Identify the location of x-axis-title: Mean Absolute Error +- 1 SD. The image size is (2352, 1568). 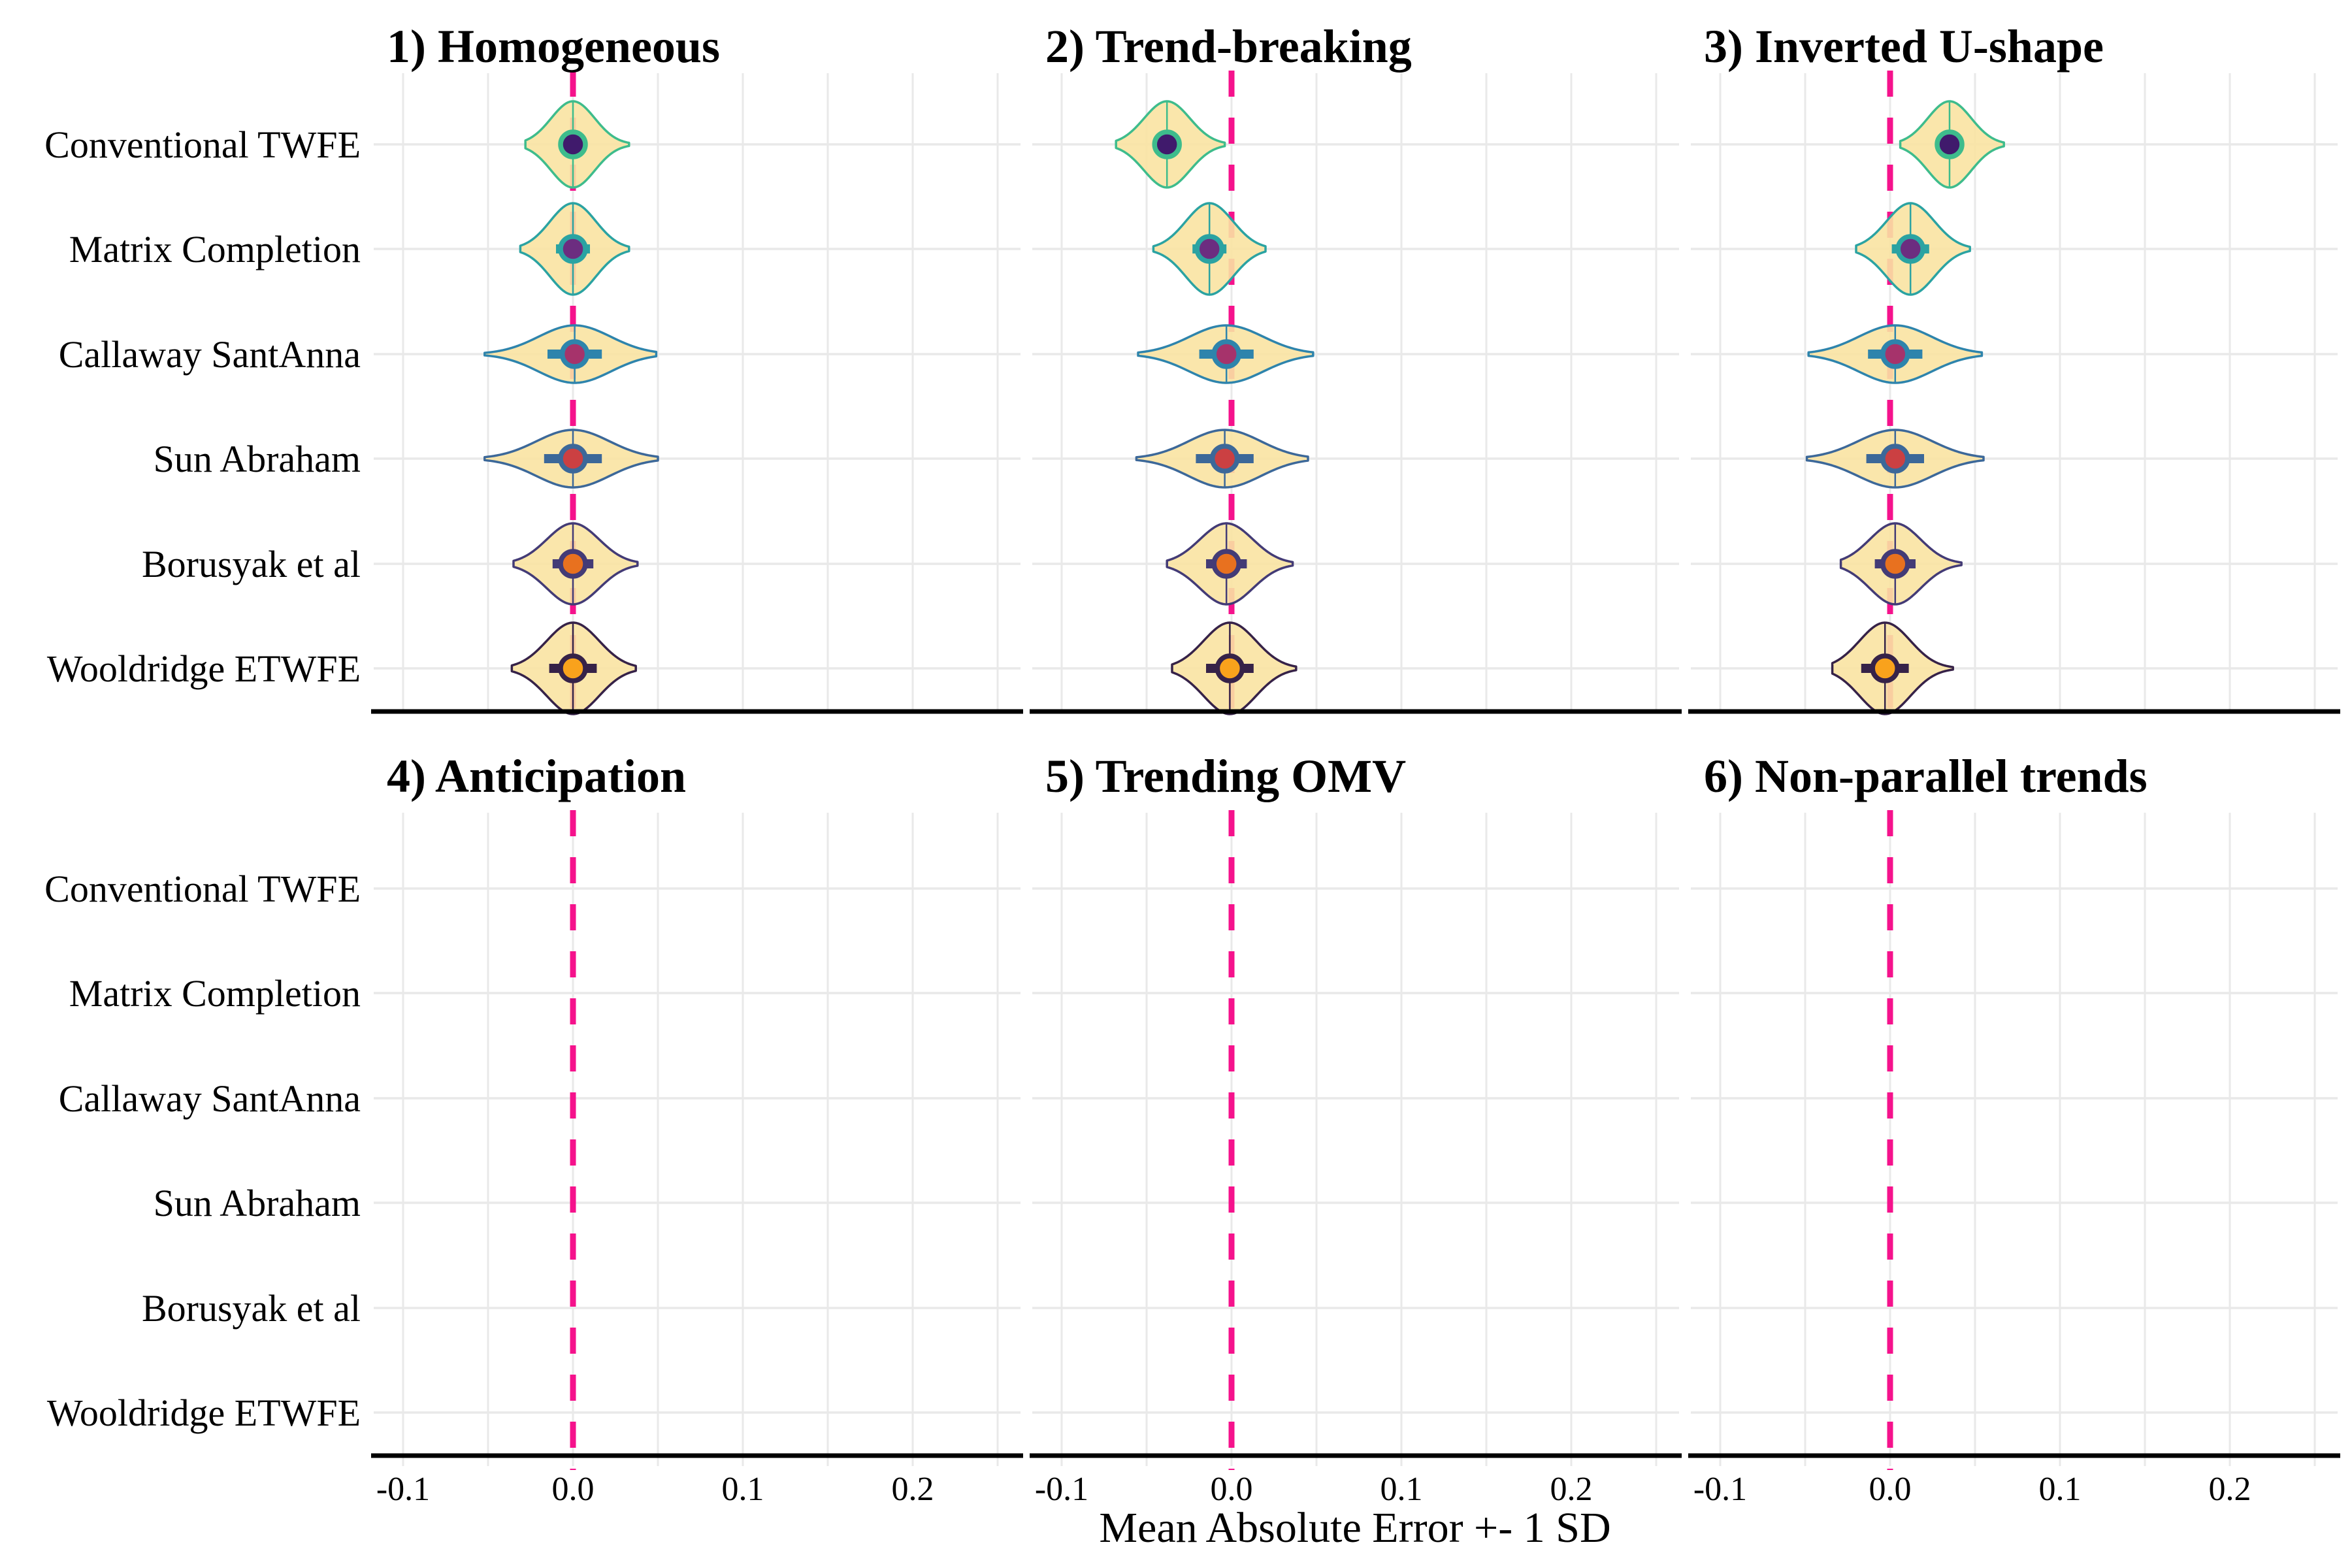
(1354, 1528).